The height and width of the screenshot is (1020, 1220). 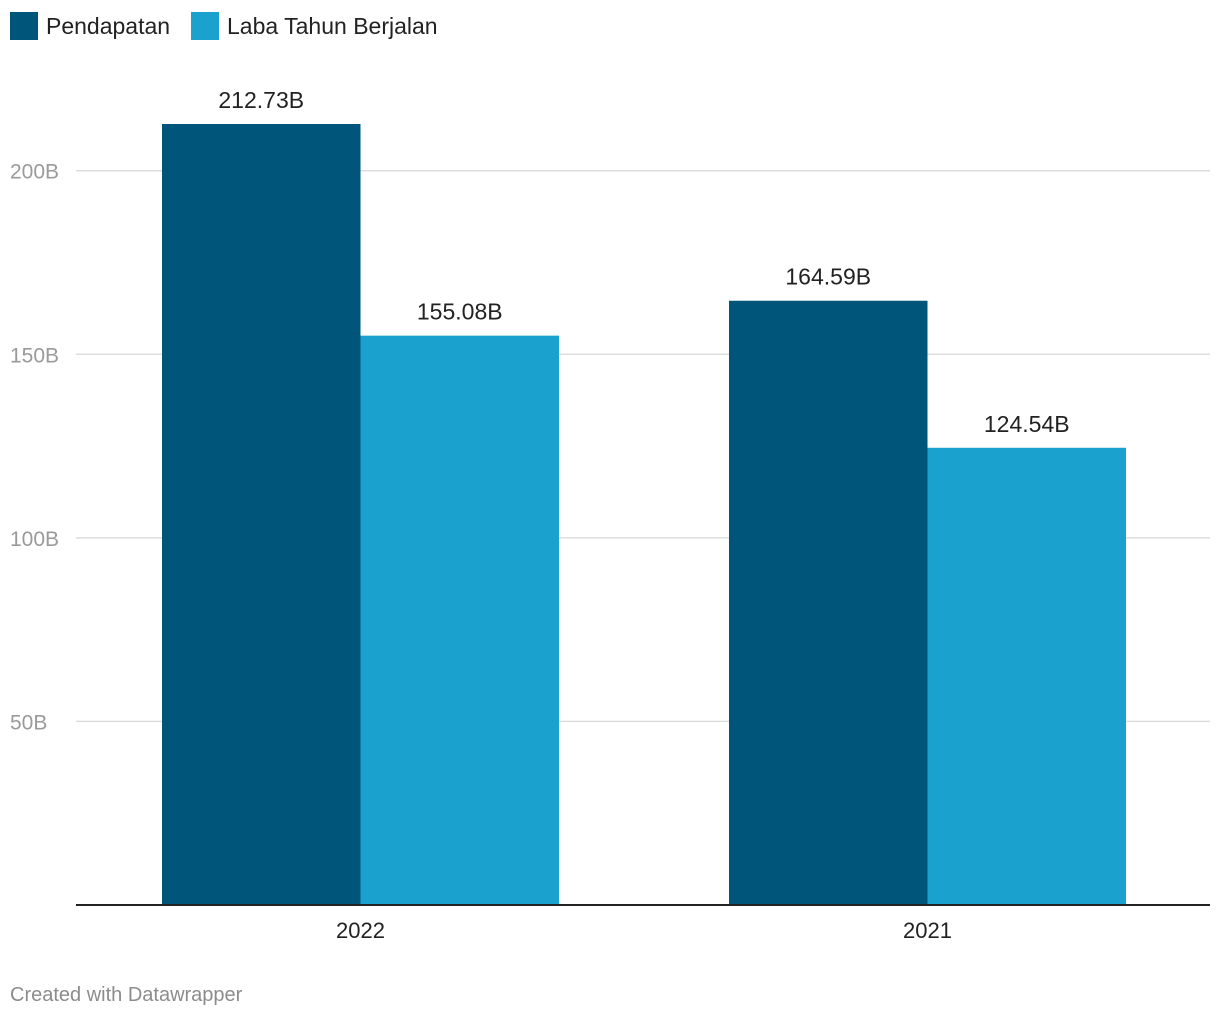 What do you see at coordinates (224, 26) in the screenshot?
I see `legend: Pendapatan Laba Tahun Berjalan` at bounding box center [224, 26].